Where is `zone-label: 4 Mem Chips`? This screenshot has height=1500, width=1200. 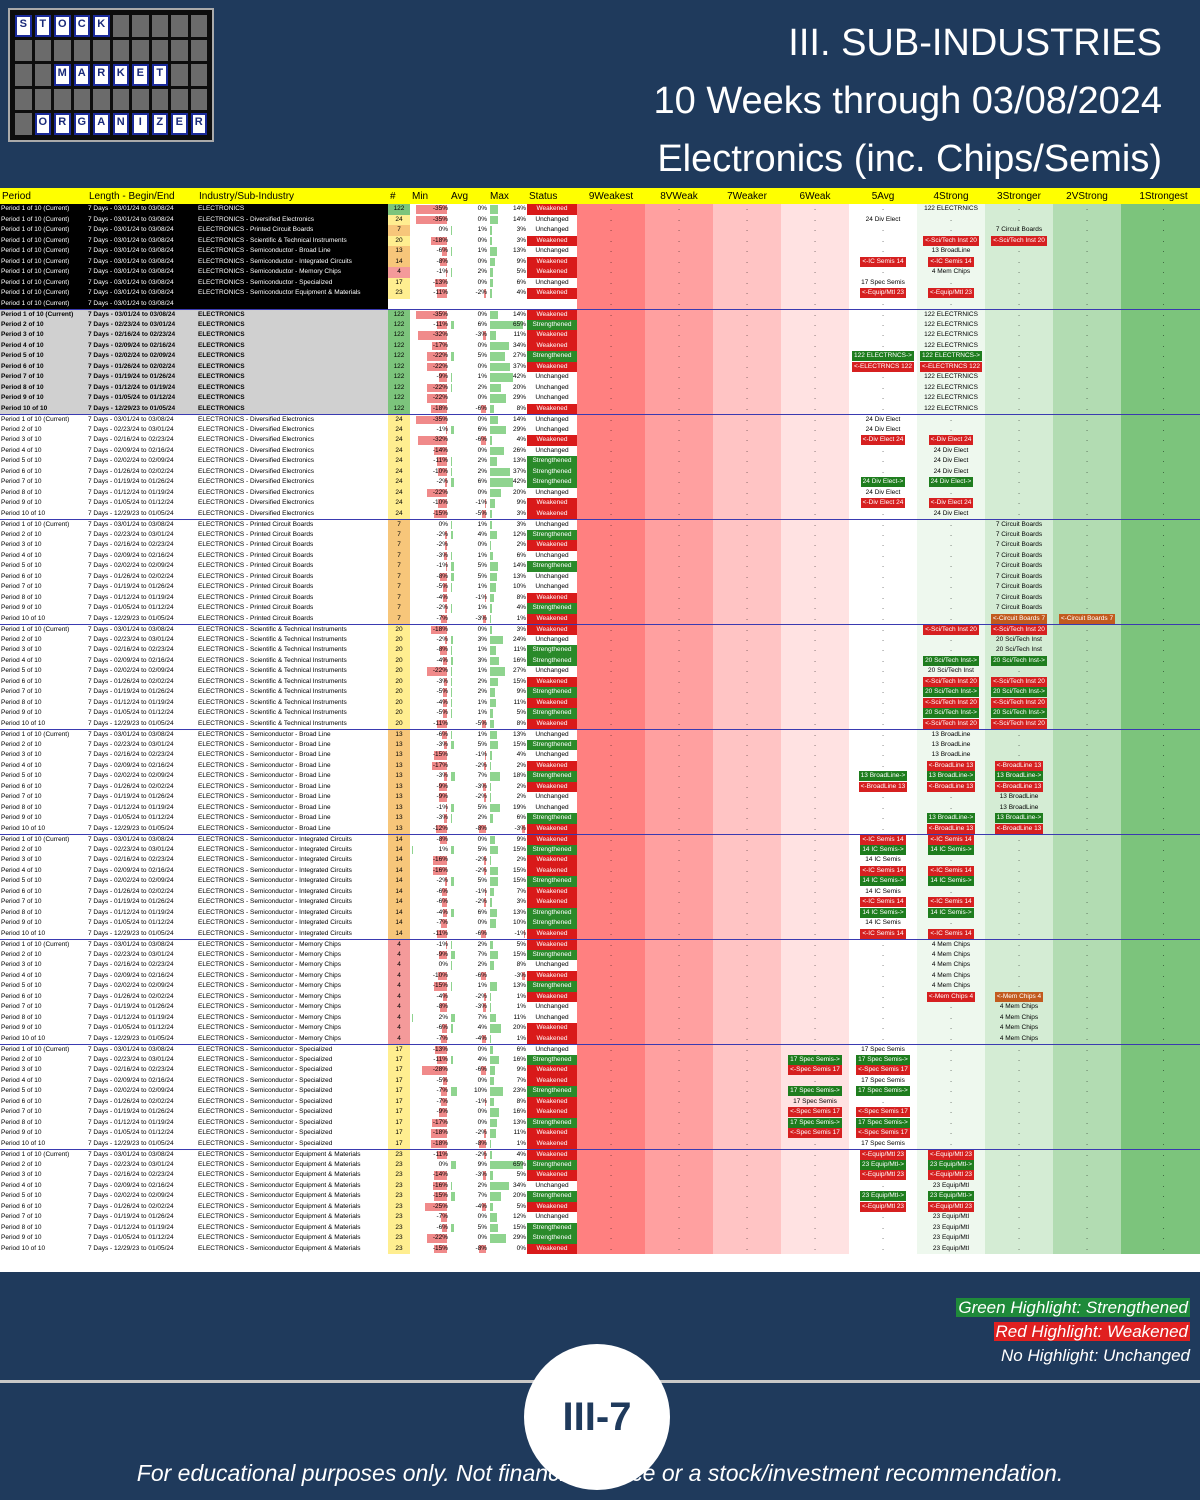
zone-label: 4 Mem Chips is located at coordinates (951, 954).